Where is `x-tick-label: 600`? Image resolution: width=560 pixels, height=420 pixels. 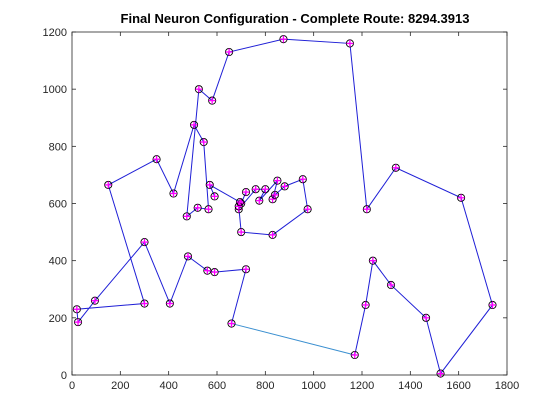 x-tick-label: 600 is located at coordinates (217, 386).